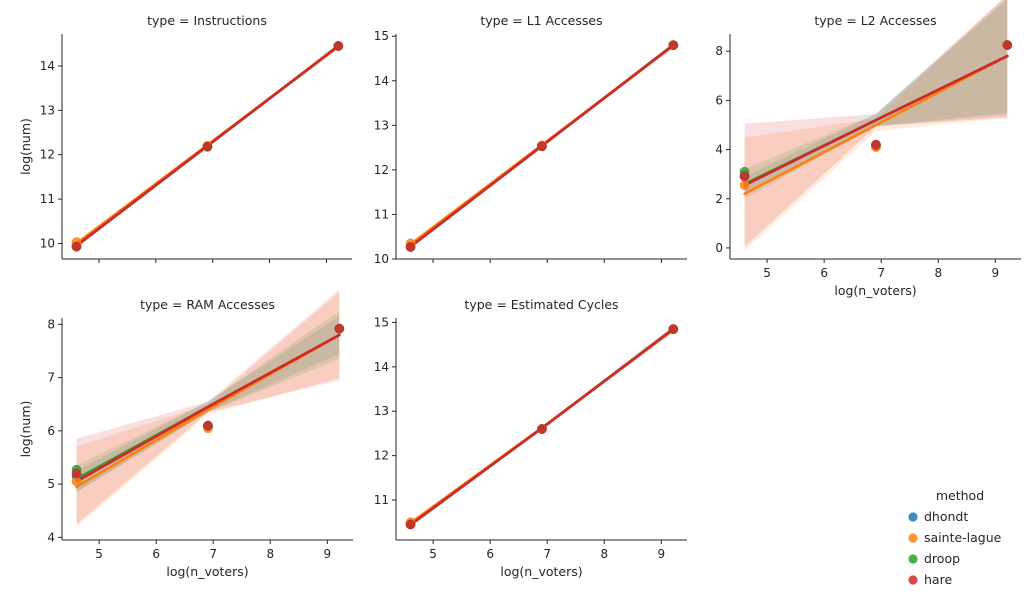 The height and width of the screenshot is (604, 1035). What do you see at coordinates (875, 20) in the screenshot?
I see `facet-title: type = L2 Accesses` at bounding box center [875, 20].